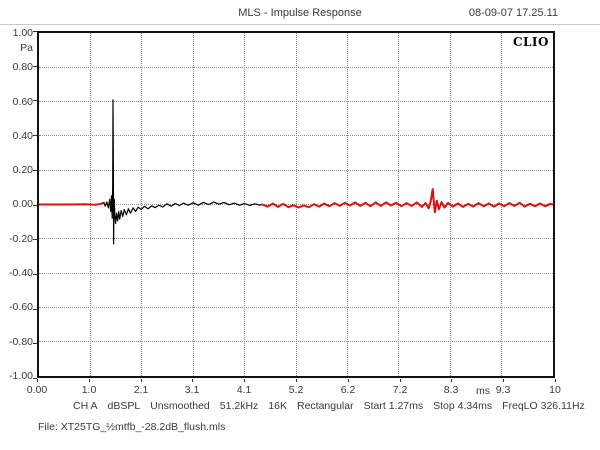 This screenshot has height=450, width=600. What do you see at coordinates (543, 406) in the screenshot?
I see `status-freqlo: FreqLO 326.11Hz` at bounding box center [543, 406].